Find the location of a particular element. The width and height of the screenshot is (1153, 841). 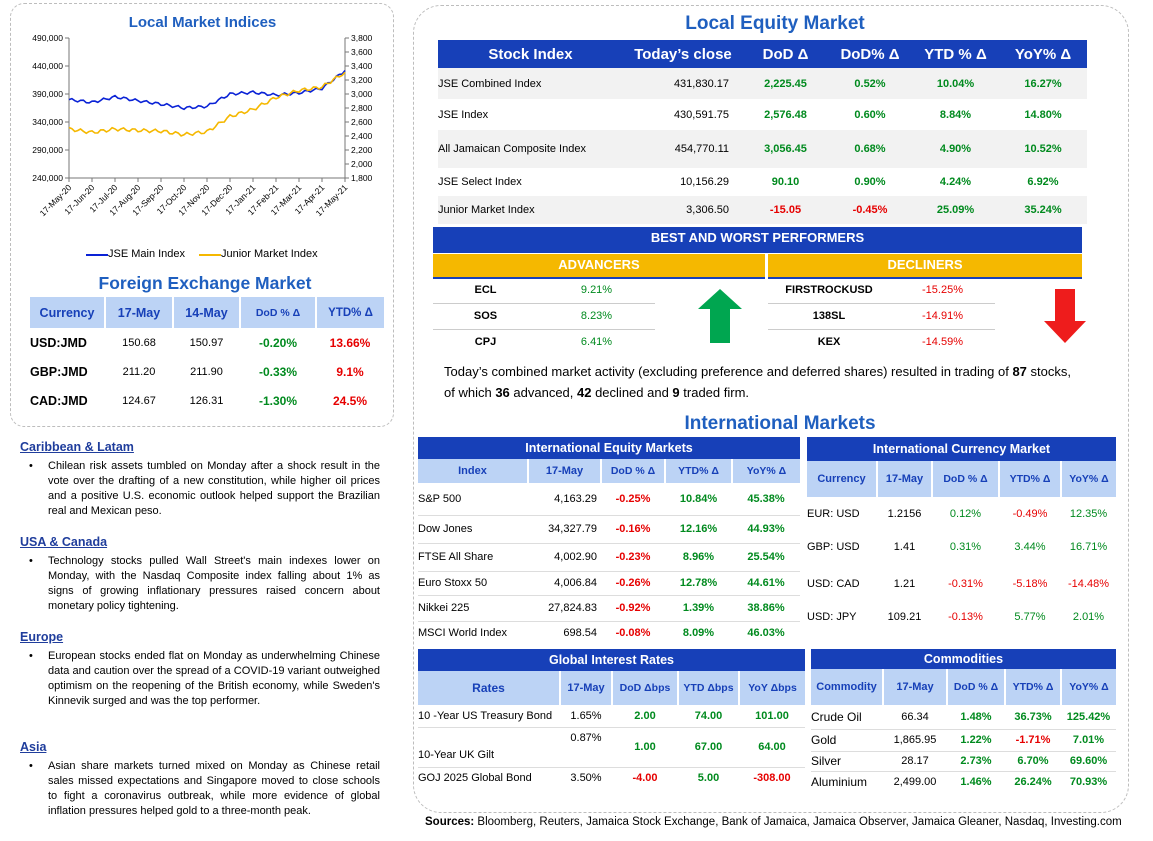

decliner-row: FIRSTROCKUSD -15.25% is located at coordinates (881, 290).